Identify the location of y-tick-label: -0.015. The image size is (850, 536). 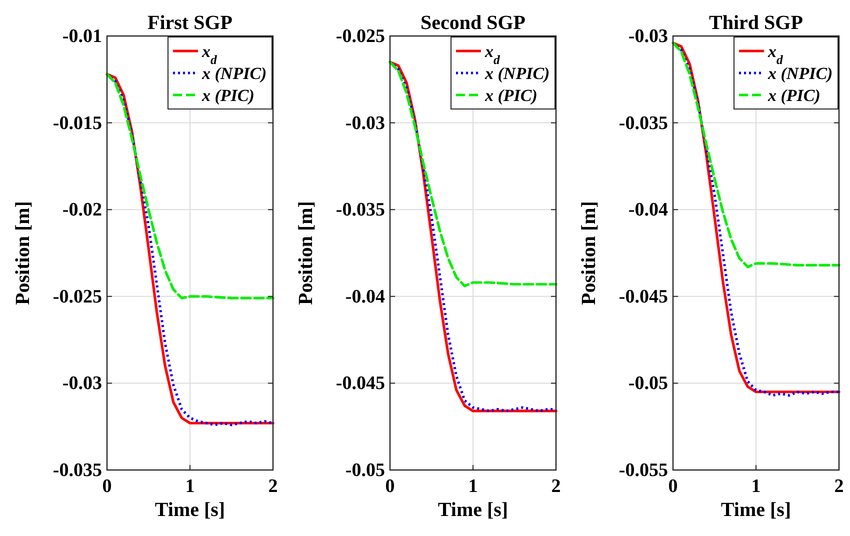
(77, 123).